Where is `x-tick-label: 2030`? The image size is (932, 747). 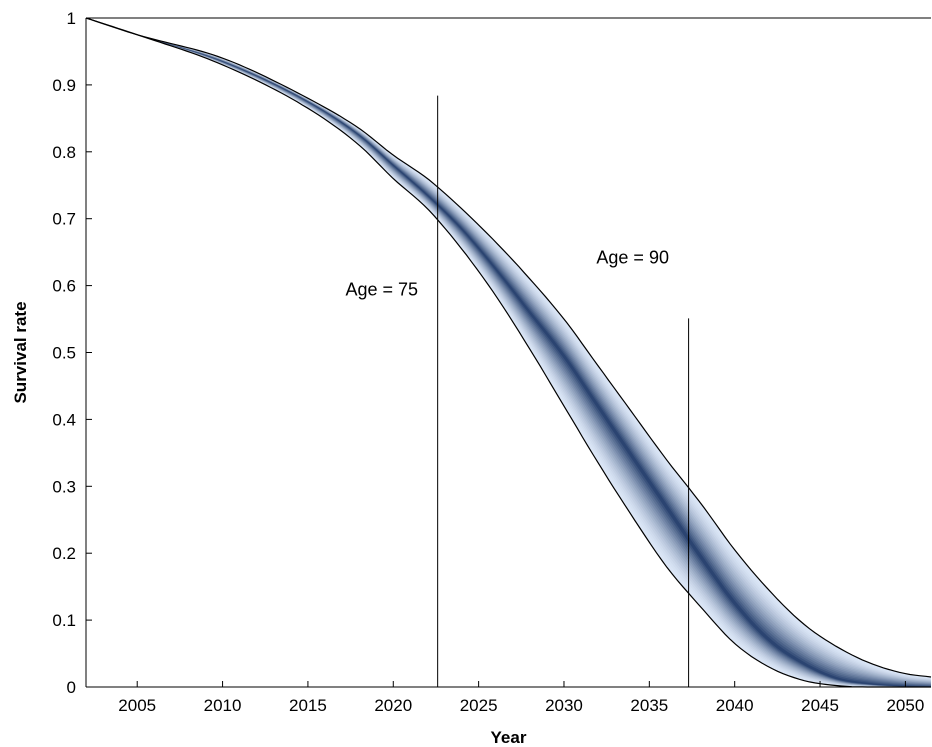
x-tick-label: 2030 is located at coordinates (564, 705).